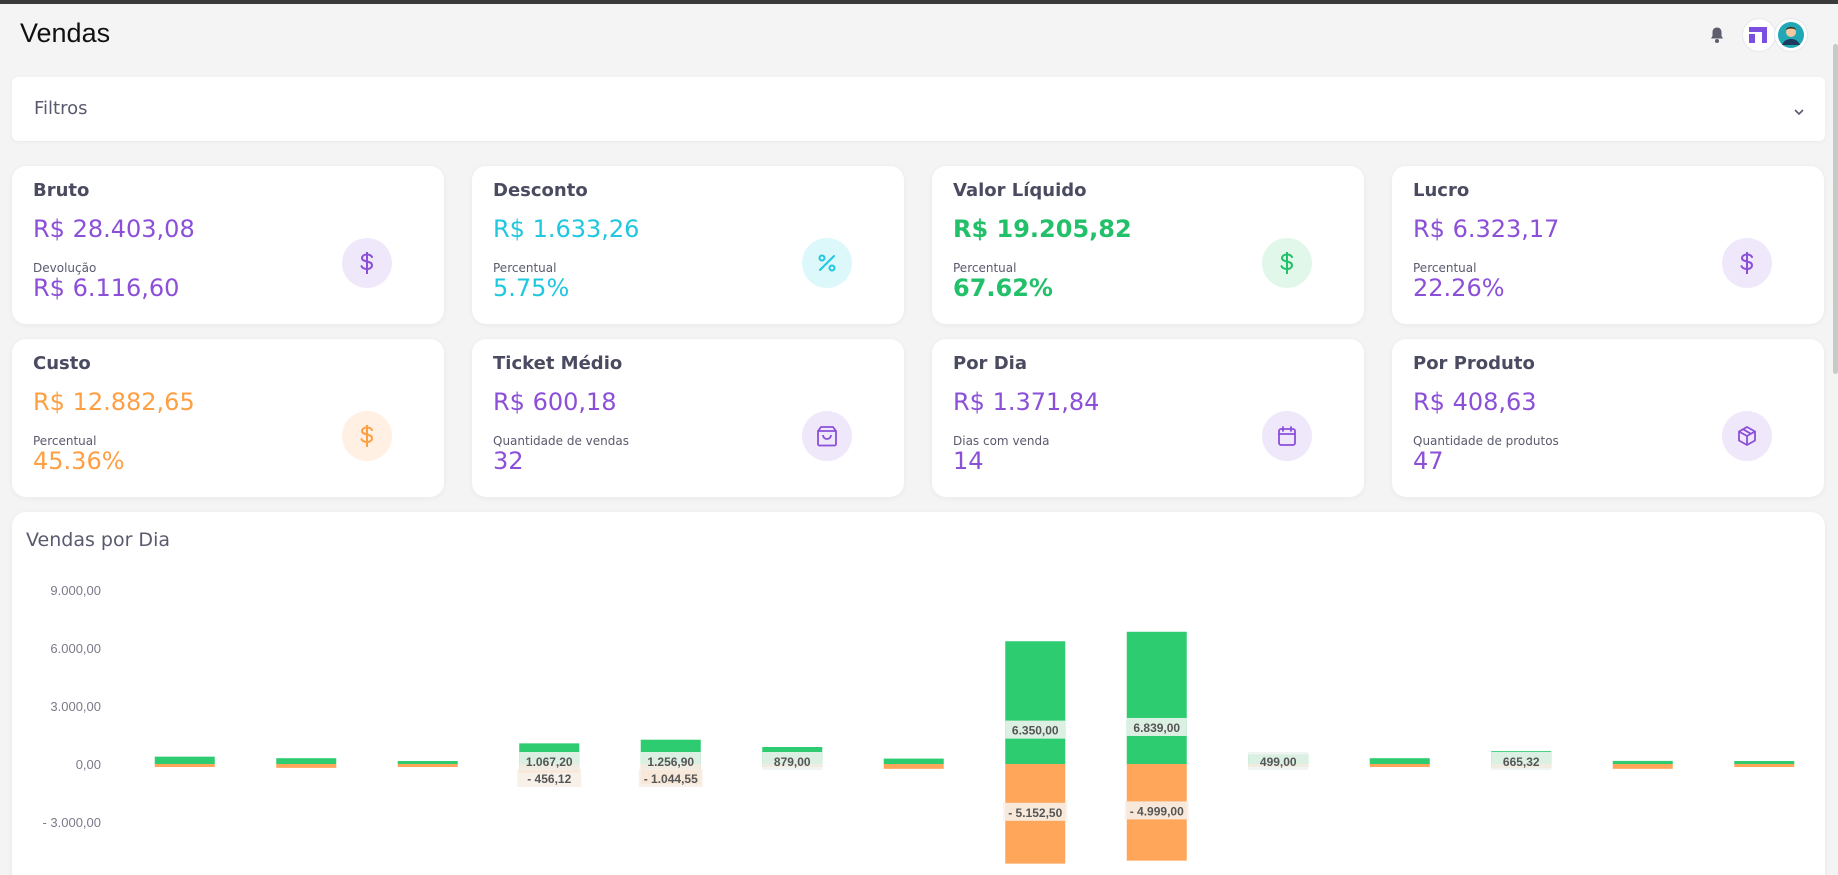  What do you see at coordinates (531, 288) in the screenshot?
I see `card-subvalue: 5.75%` at bounding box center [531, 288].